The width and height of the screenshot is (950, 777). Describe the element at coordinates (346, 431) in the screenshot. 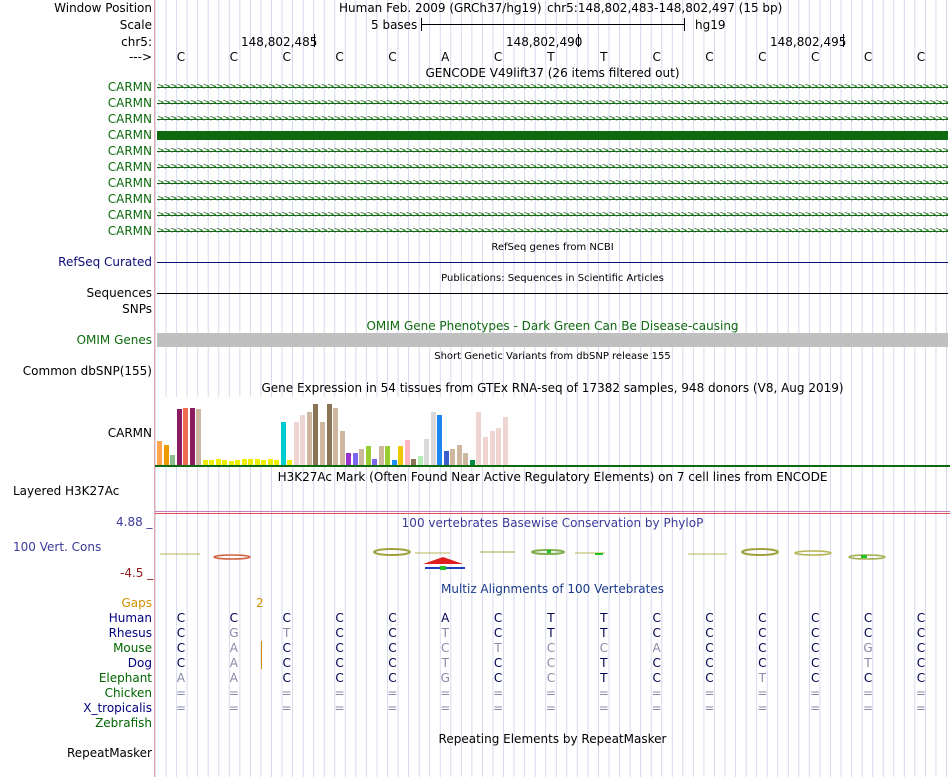

I see `gtex-bar-chart` at that location.